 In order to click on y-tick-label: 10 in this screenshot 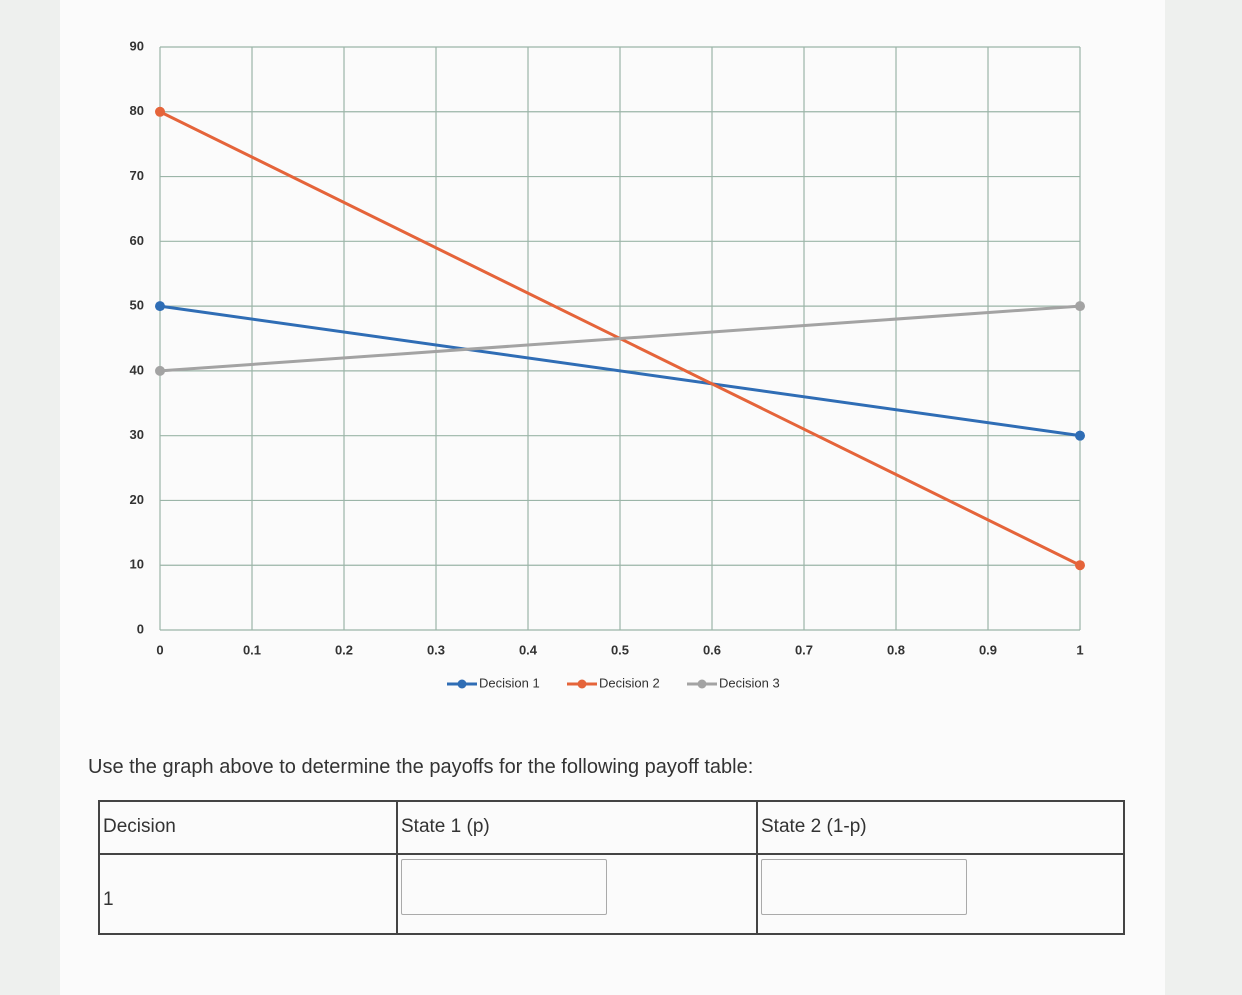, I will do `click(137, 564)`.